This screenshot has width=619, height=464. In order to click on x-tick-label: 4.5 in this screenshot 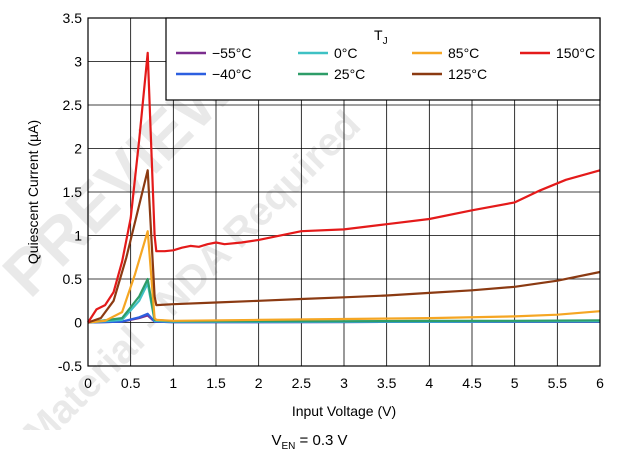, I will do `click(472, 383)`.